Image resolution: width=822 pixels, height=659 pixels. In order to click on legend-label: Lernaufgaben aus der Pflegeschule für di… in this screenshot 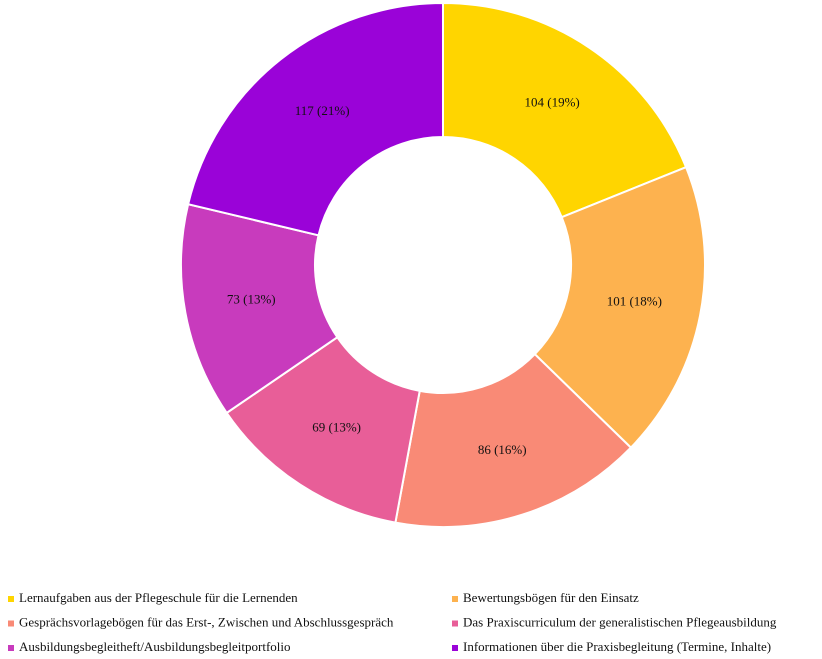, I will do `click(158, 597)`.